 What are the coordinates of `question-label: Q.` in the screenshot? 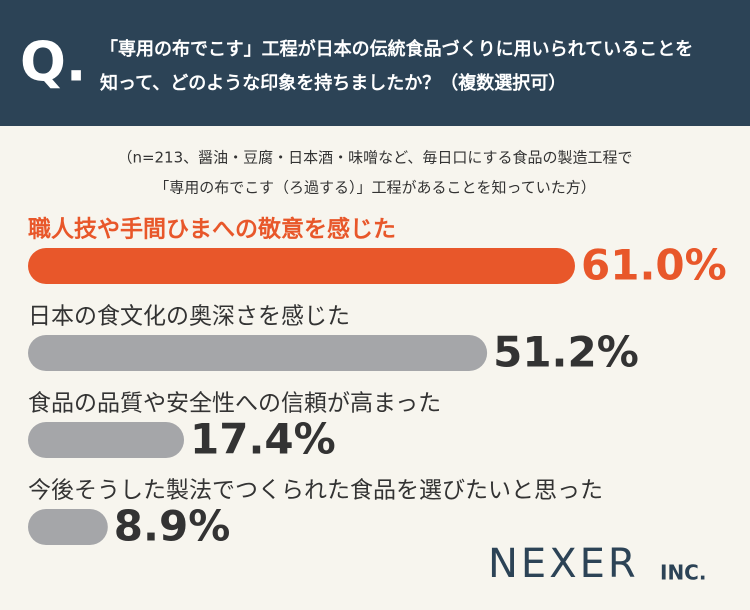 It's located at (53, 62).